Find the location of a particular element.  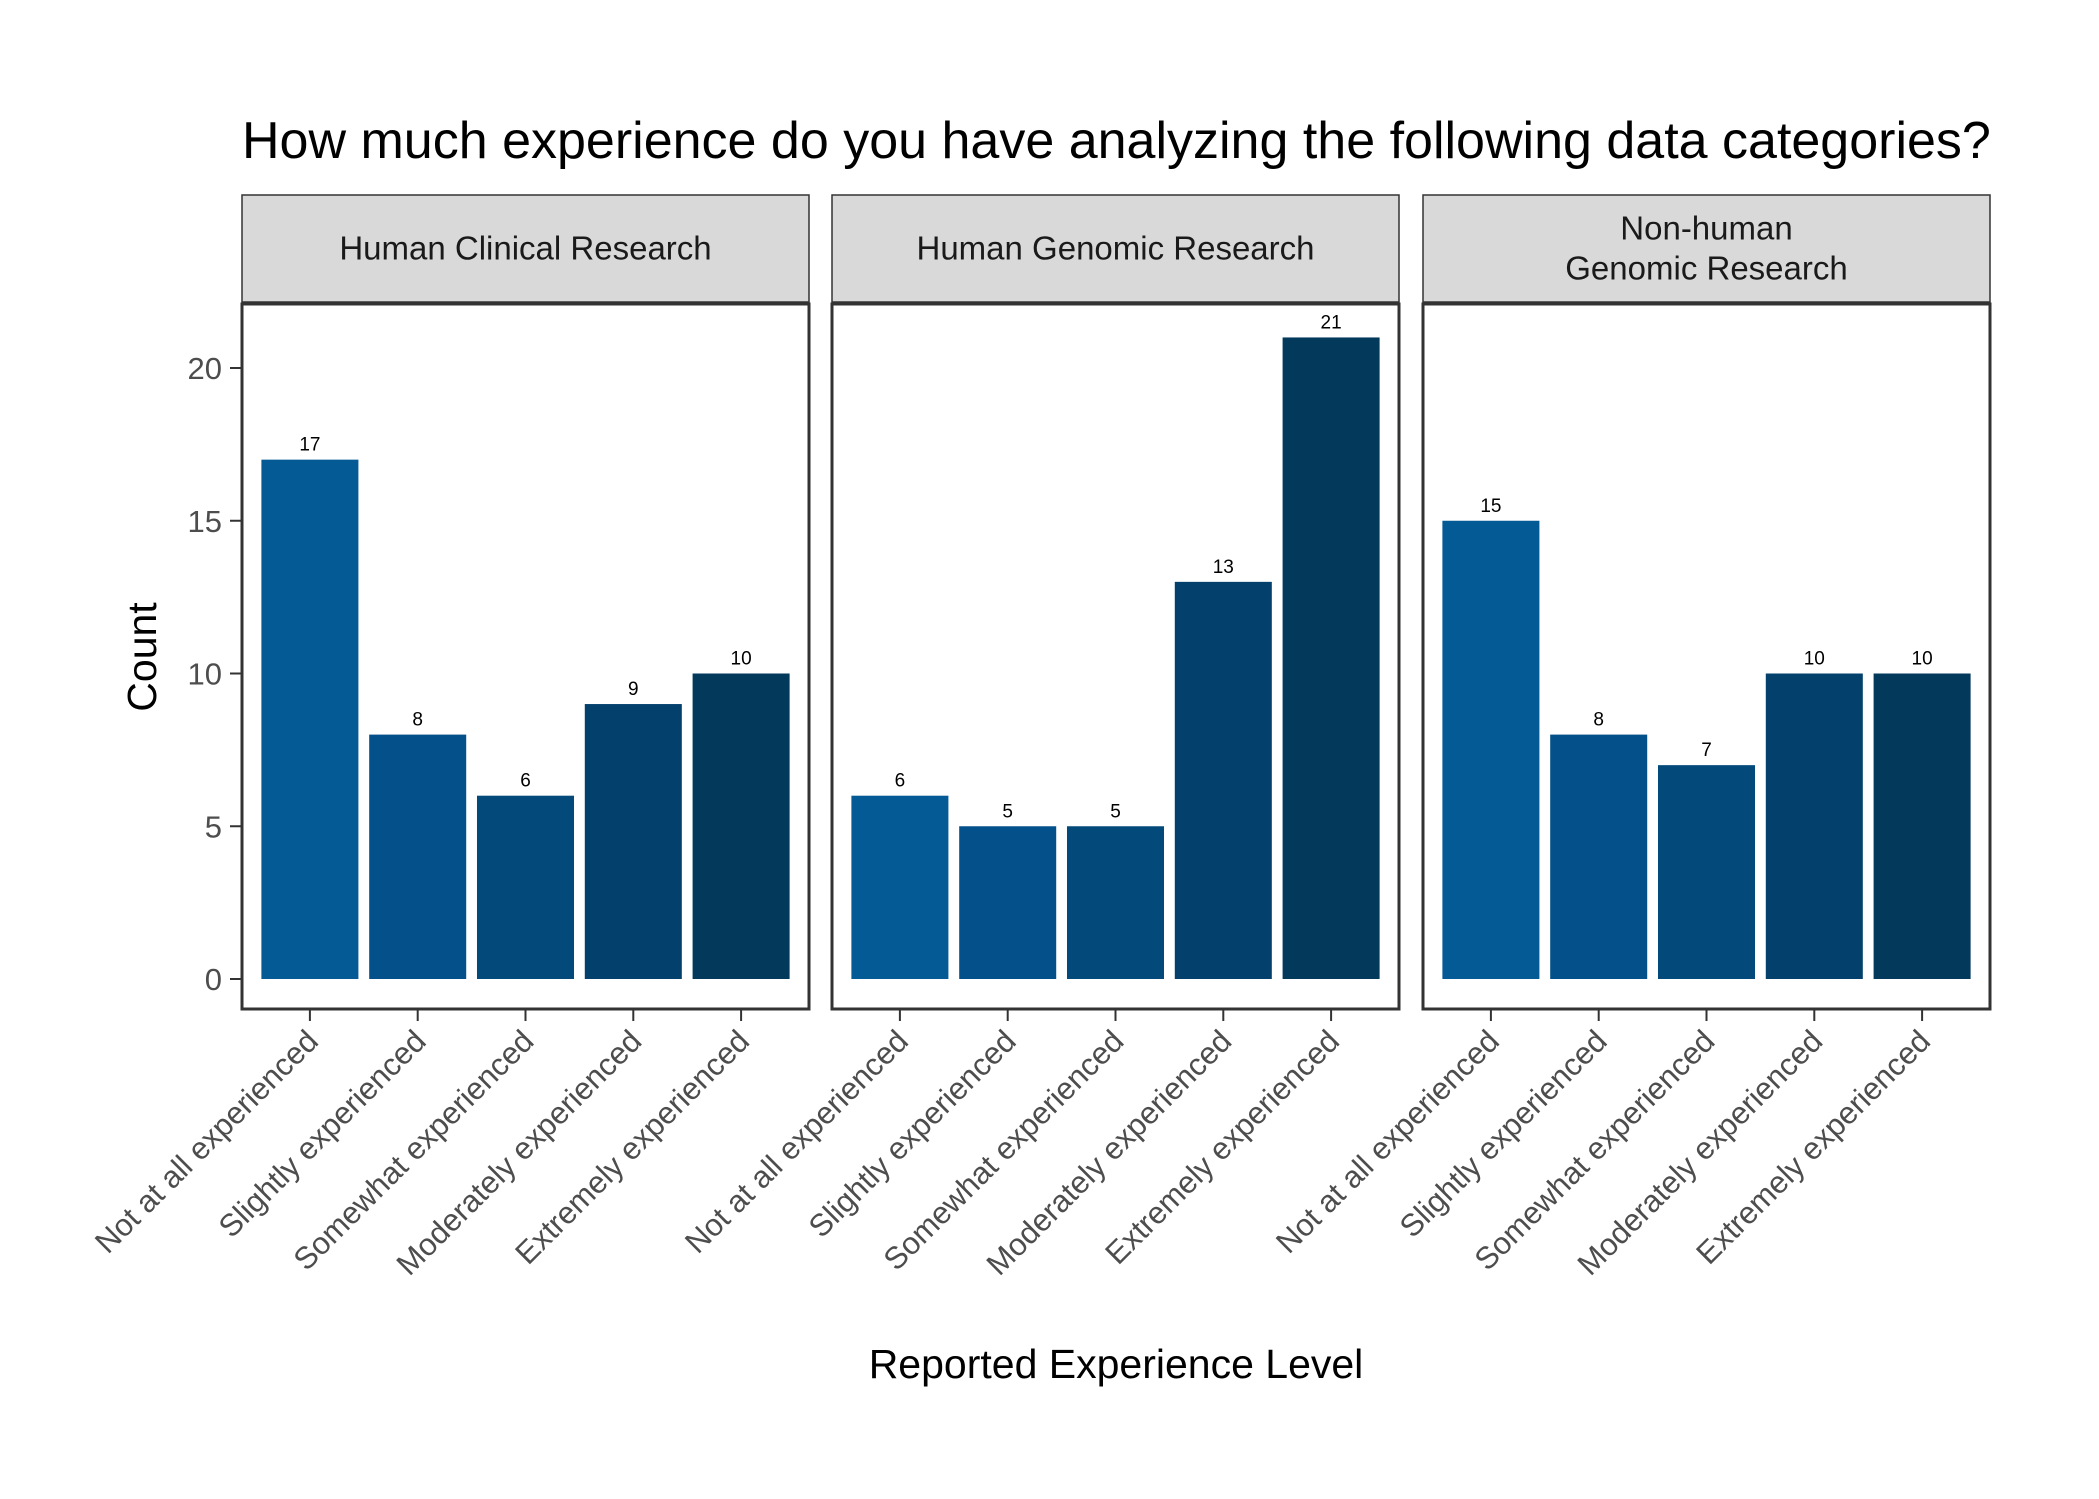

facet-strip-label: Human Clinical Research is located at coordinates (525, 248).